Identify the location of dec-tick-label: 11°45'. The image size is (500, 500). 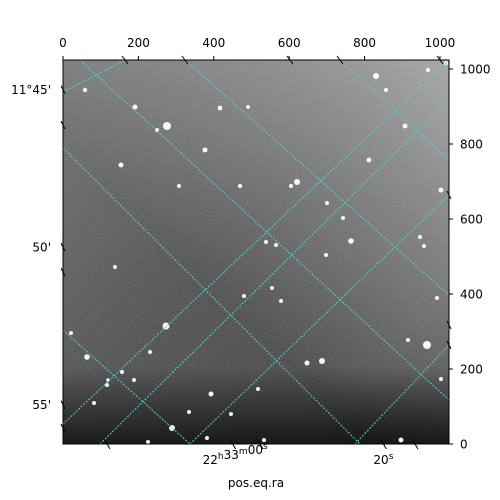
(31, 90).